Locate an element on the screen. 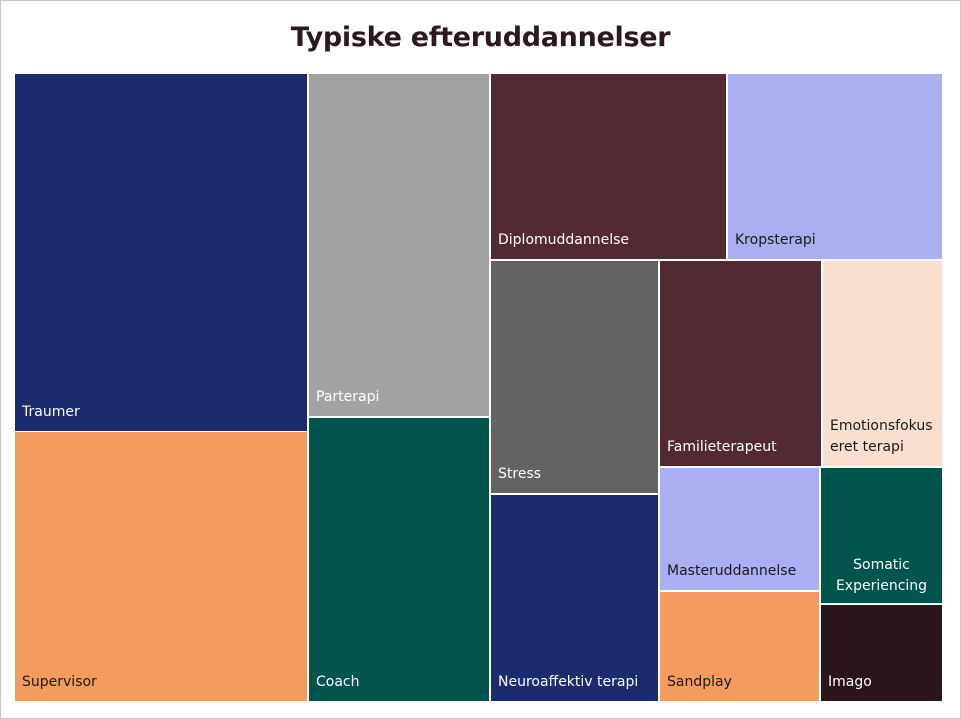 Image resolution: width=961 pixels, height=719 pixels. treemap-tile-label: Somatic Experiencing is located at coordinates (881, 575).